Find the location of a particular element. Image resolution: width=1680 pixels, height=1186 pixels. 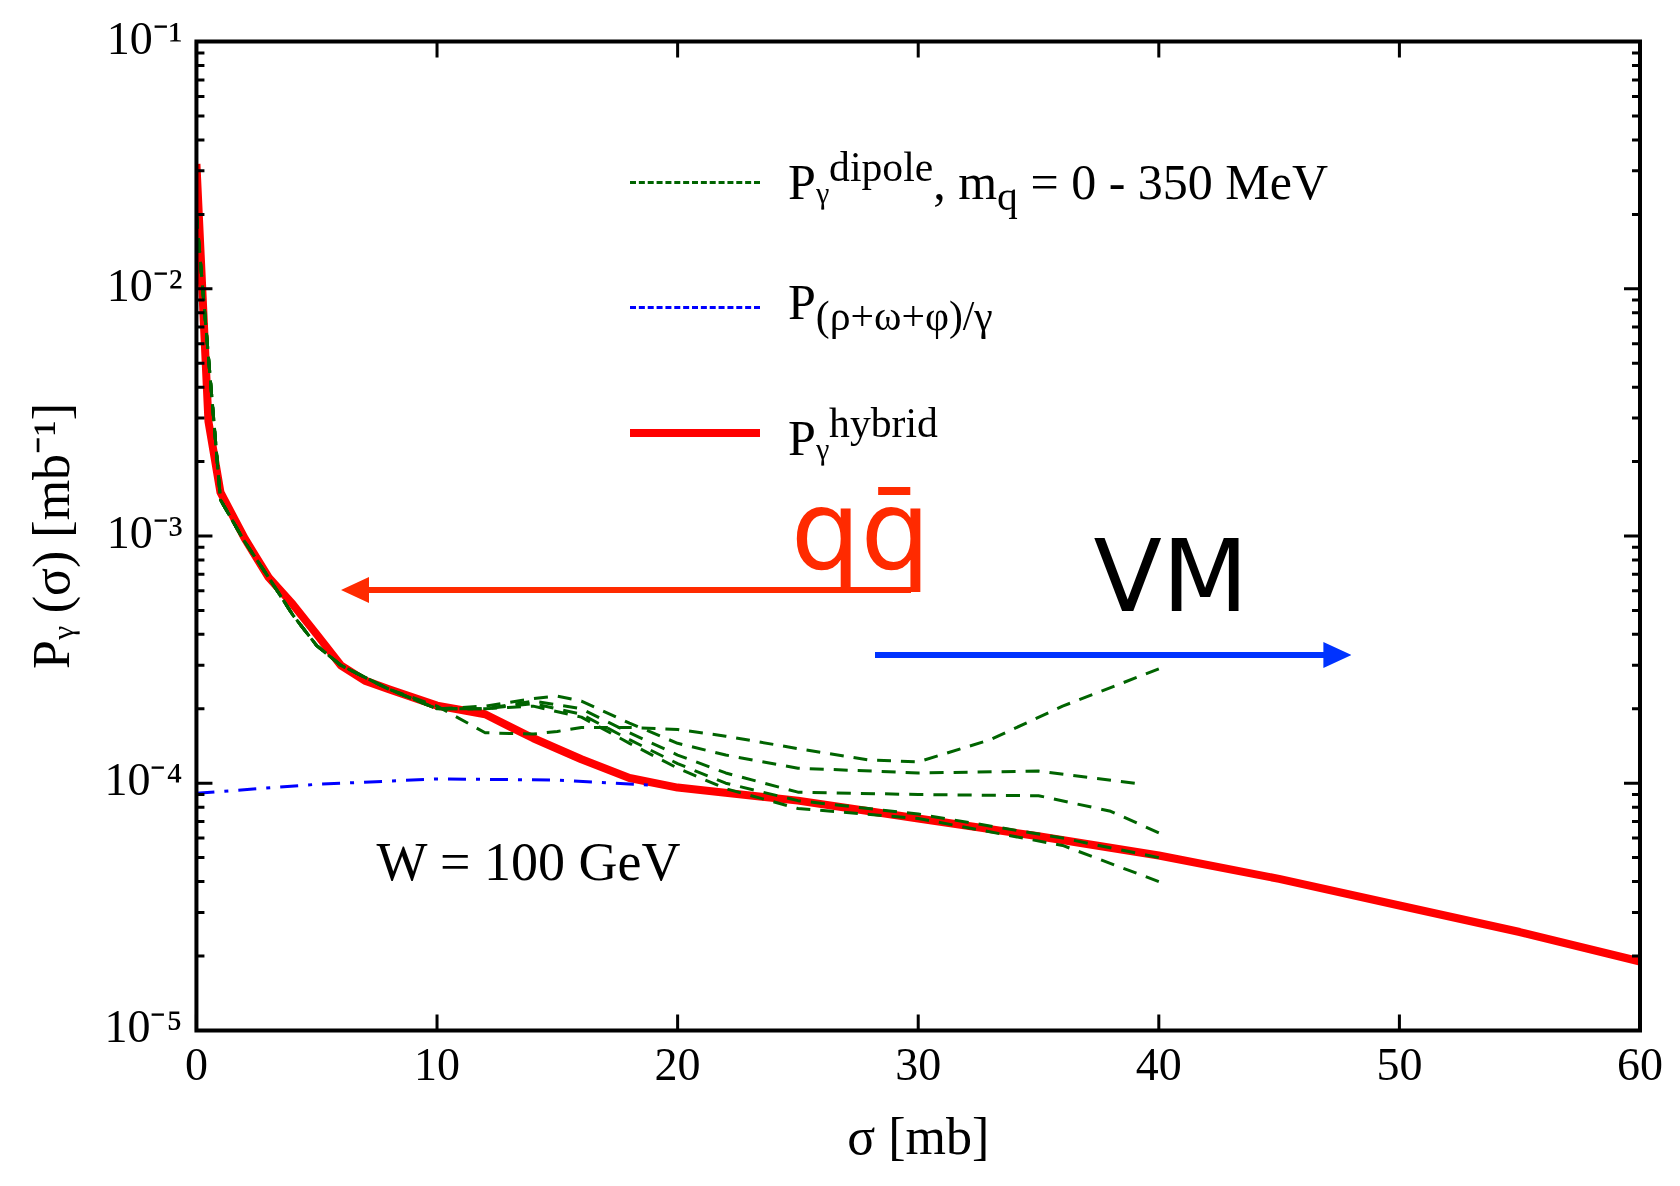

y-tick-label: 10⁻¹ is located at coordinates (144, 38).